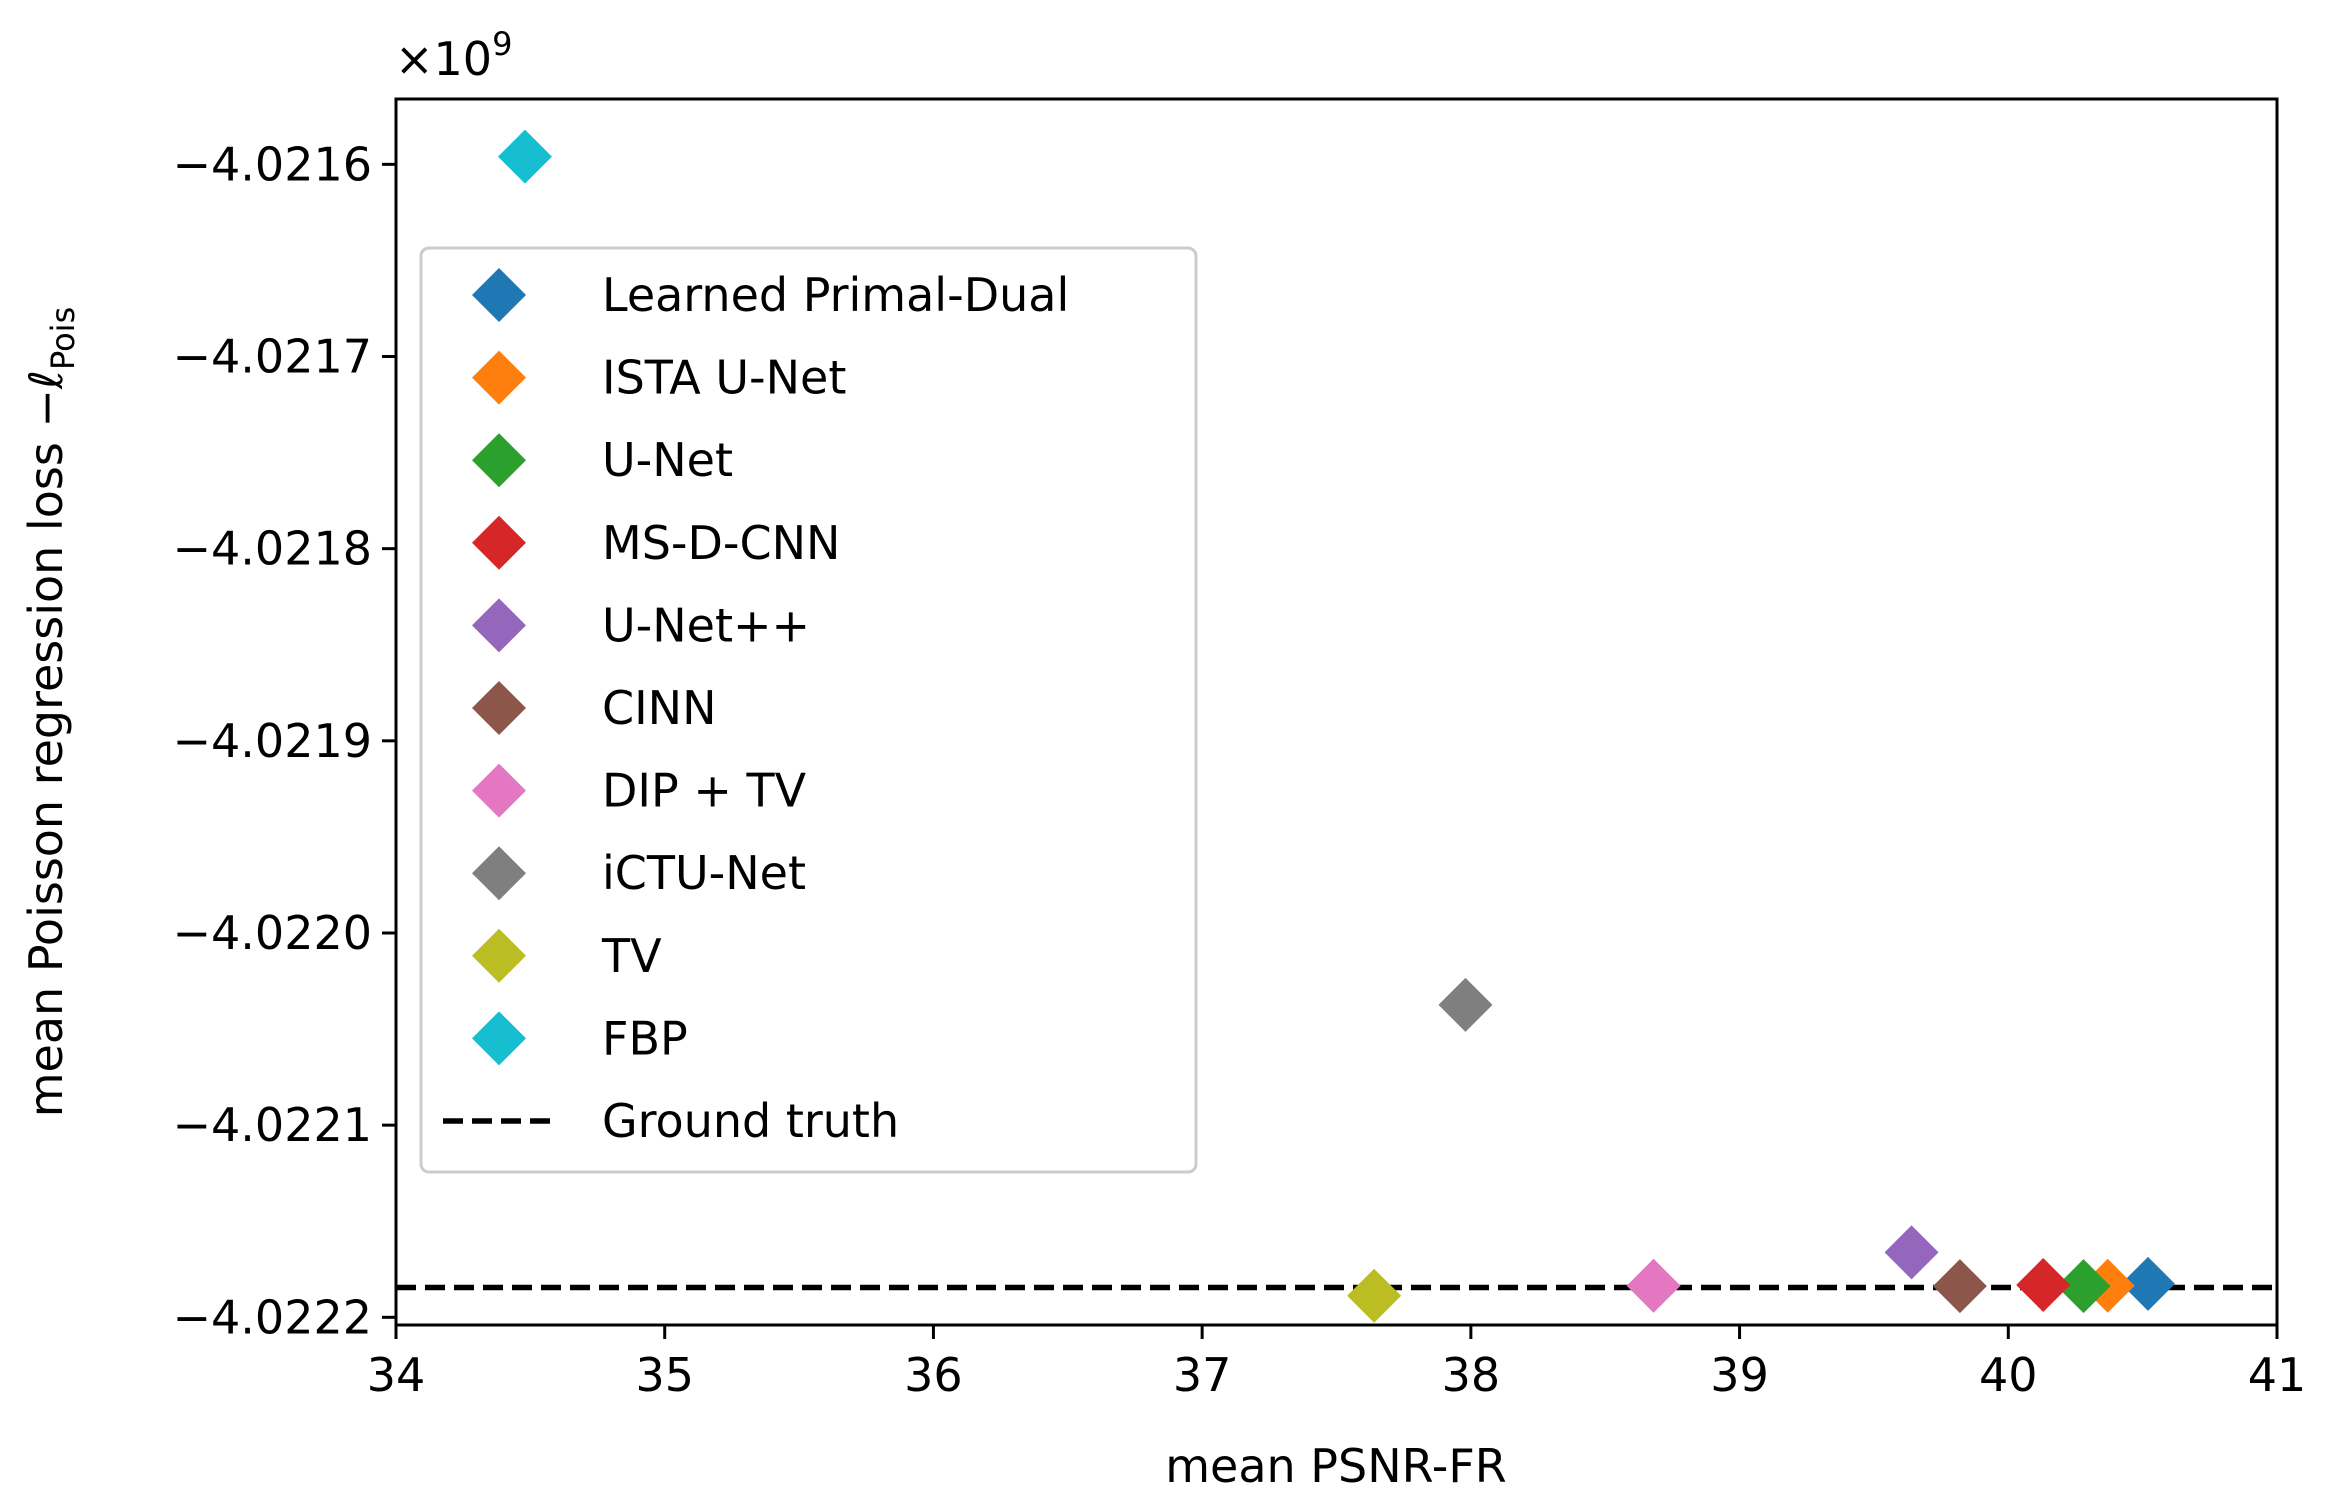  I want to click on y-axis-label-subscript: Pois, so click(63, 338).